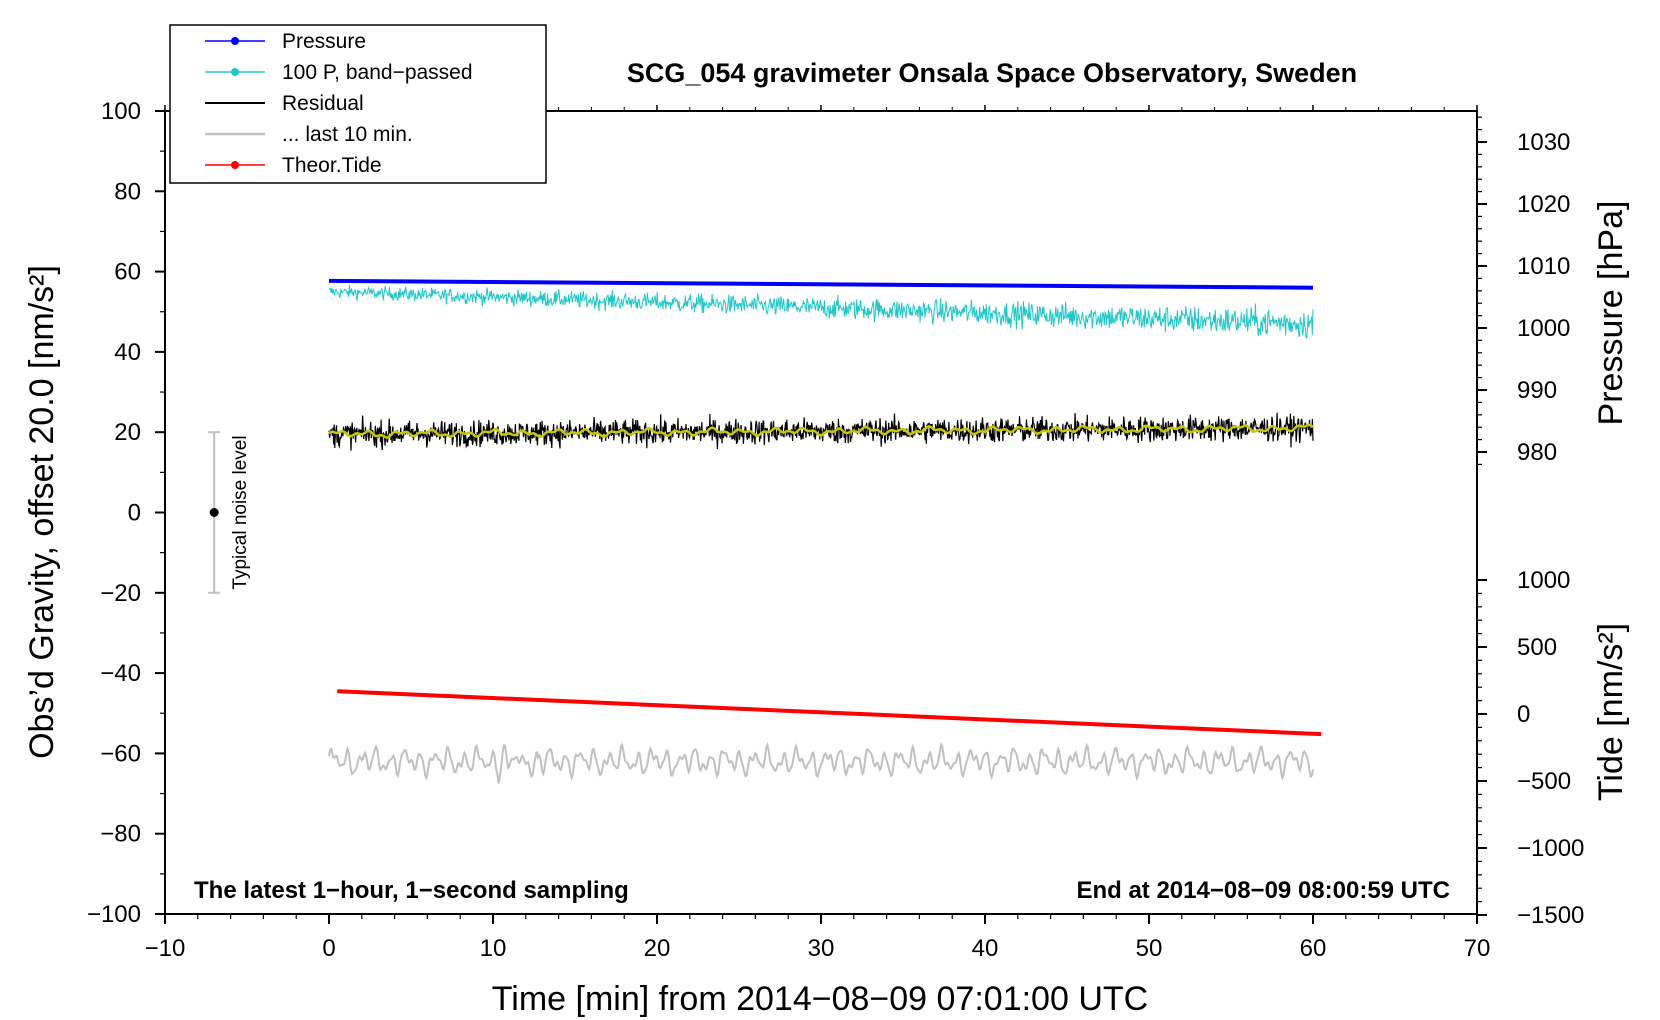 The image size is (1660, 1020). Describe the element at coordinates (1263, 890) in the screenshot. I see `annotation-end-time: End at 2014−08−09 08:00:59 UTC` at that location.